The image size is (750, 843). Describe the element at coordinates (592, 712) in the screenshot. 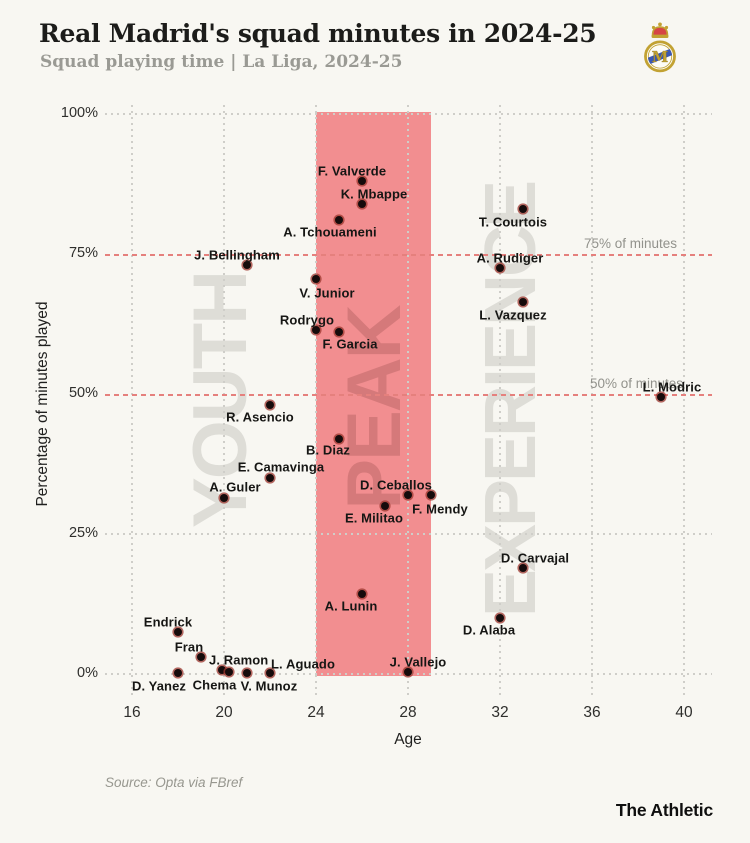

I see `x-tick-label-36: 36` at that location.